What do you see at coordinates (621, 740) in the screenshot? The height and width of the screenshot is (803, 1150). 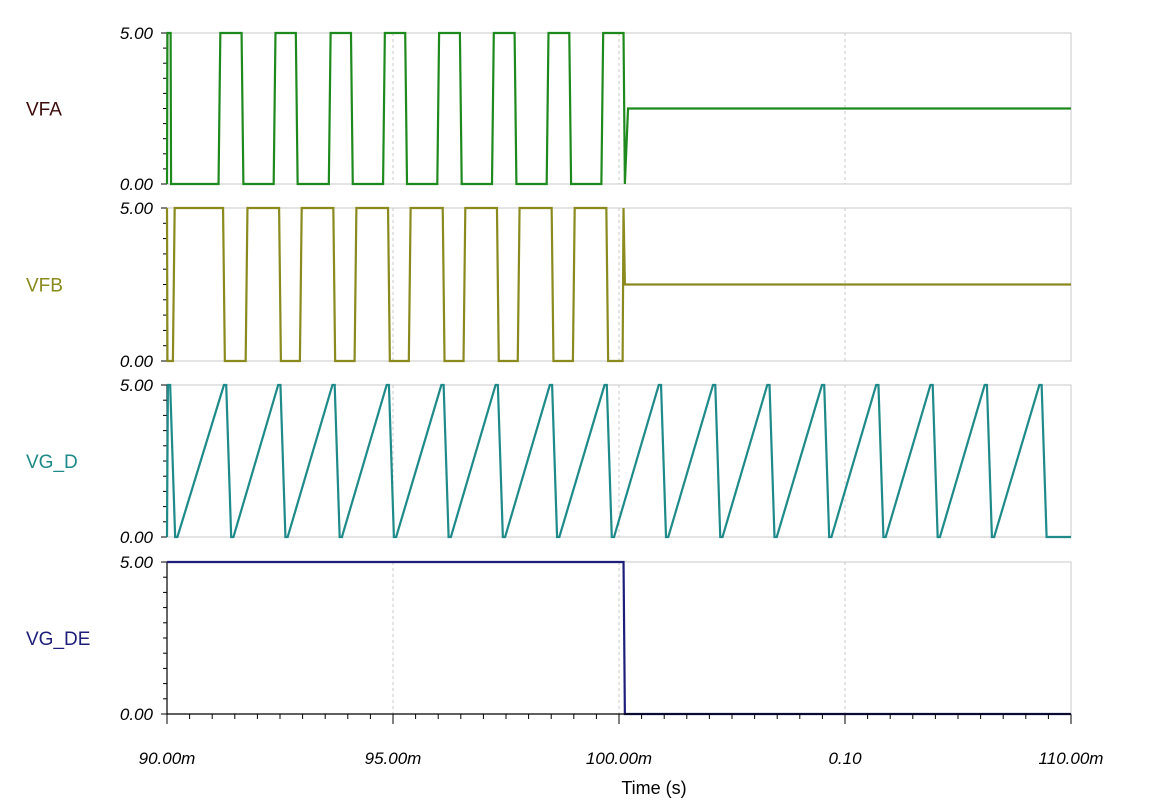 I see `x-axis: 90.00m 95.00m 100.00m 0.10 110.00m` at bounding box center [621, 740].